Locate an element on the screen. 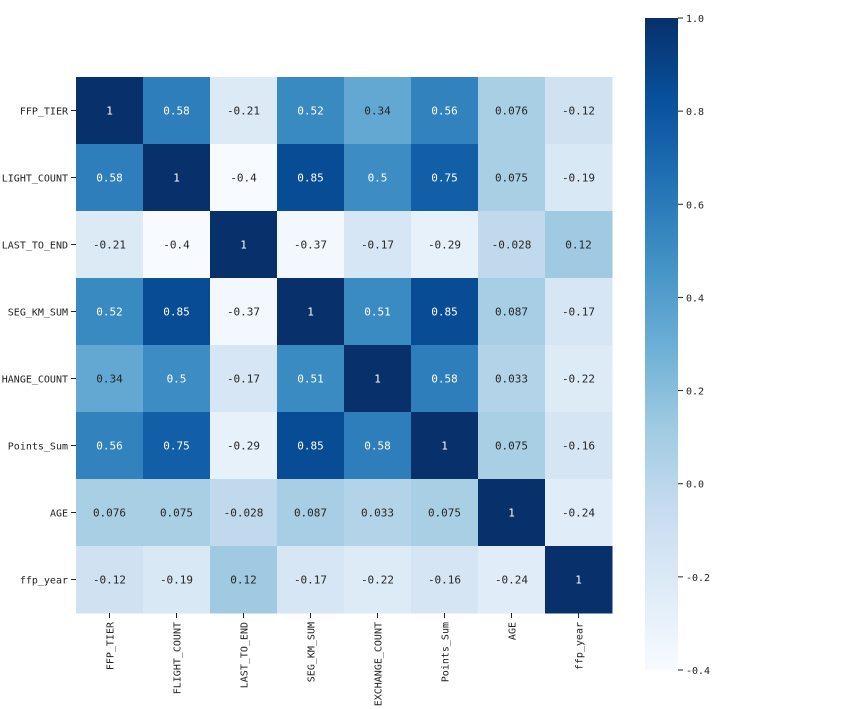 The width and height of the screenshot is (868, 709). cell-annotation: 0.033 is located at coordinates (511, 379).